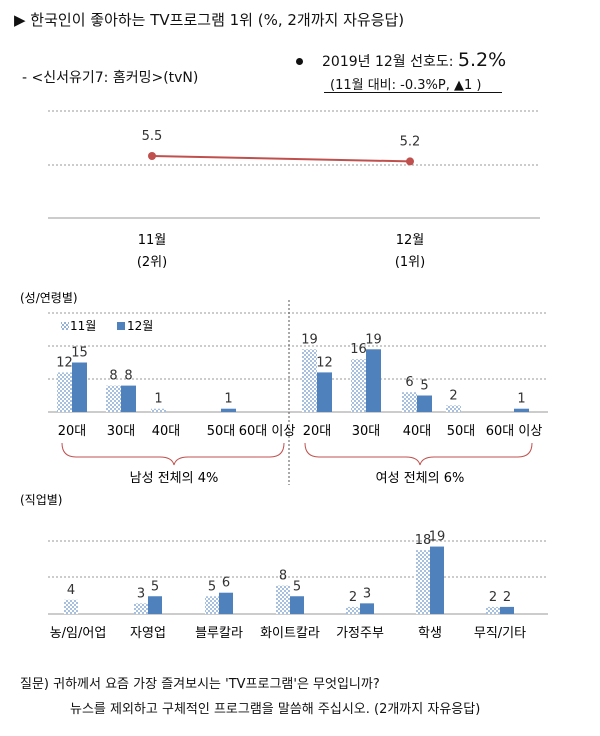 This screenshot has width=600, height=736. Describe the element at coordinates (83, 326) in the screenshot. I see `legend-label-nov: 11월` at that location.